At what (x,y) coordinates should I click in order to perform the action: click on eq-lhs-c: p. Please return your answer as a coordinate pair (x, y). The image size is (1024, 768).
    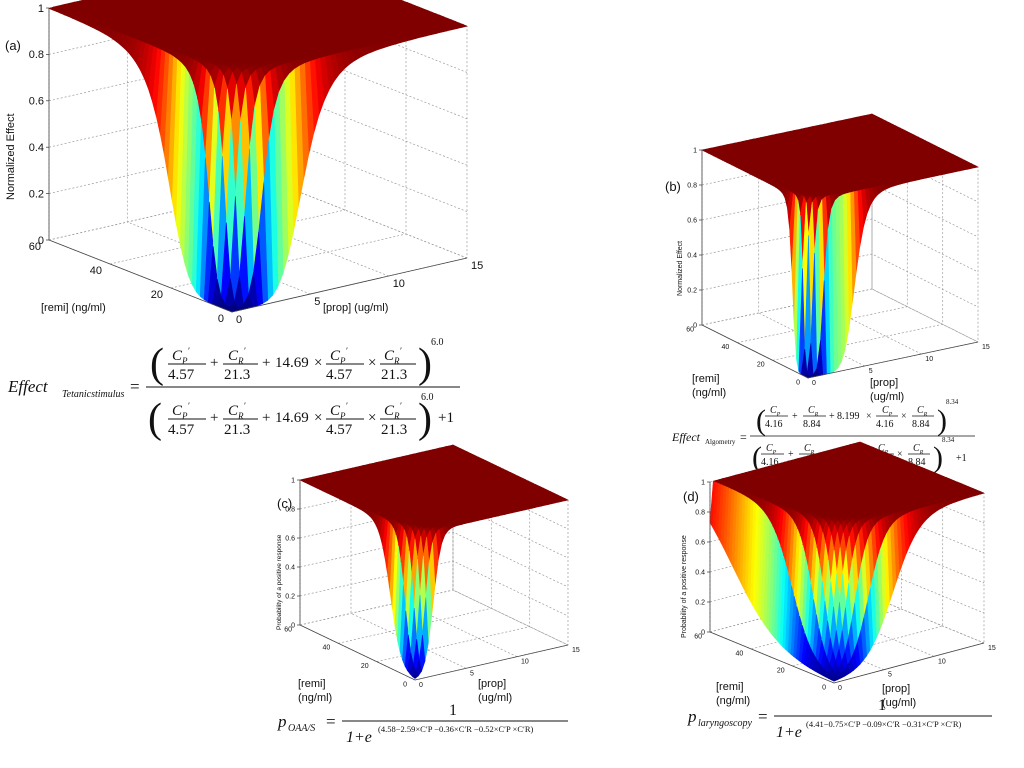
    Looking at the image, I should click on (282, 721).